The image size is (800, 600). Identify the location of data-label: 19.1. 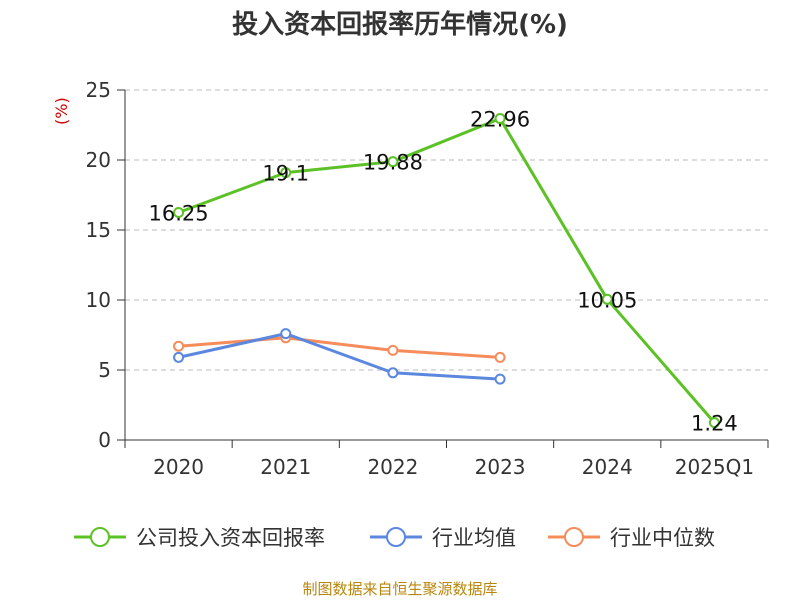
(285, 174).